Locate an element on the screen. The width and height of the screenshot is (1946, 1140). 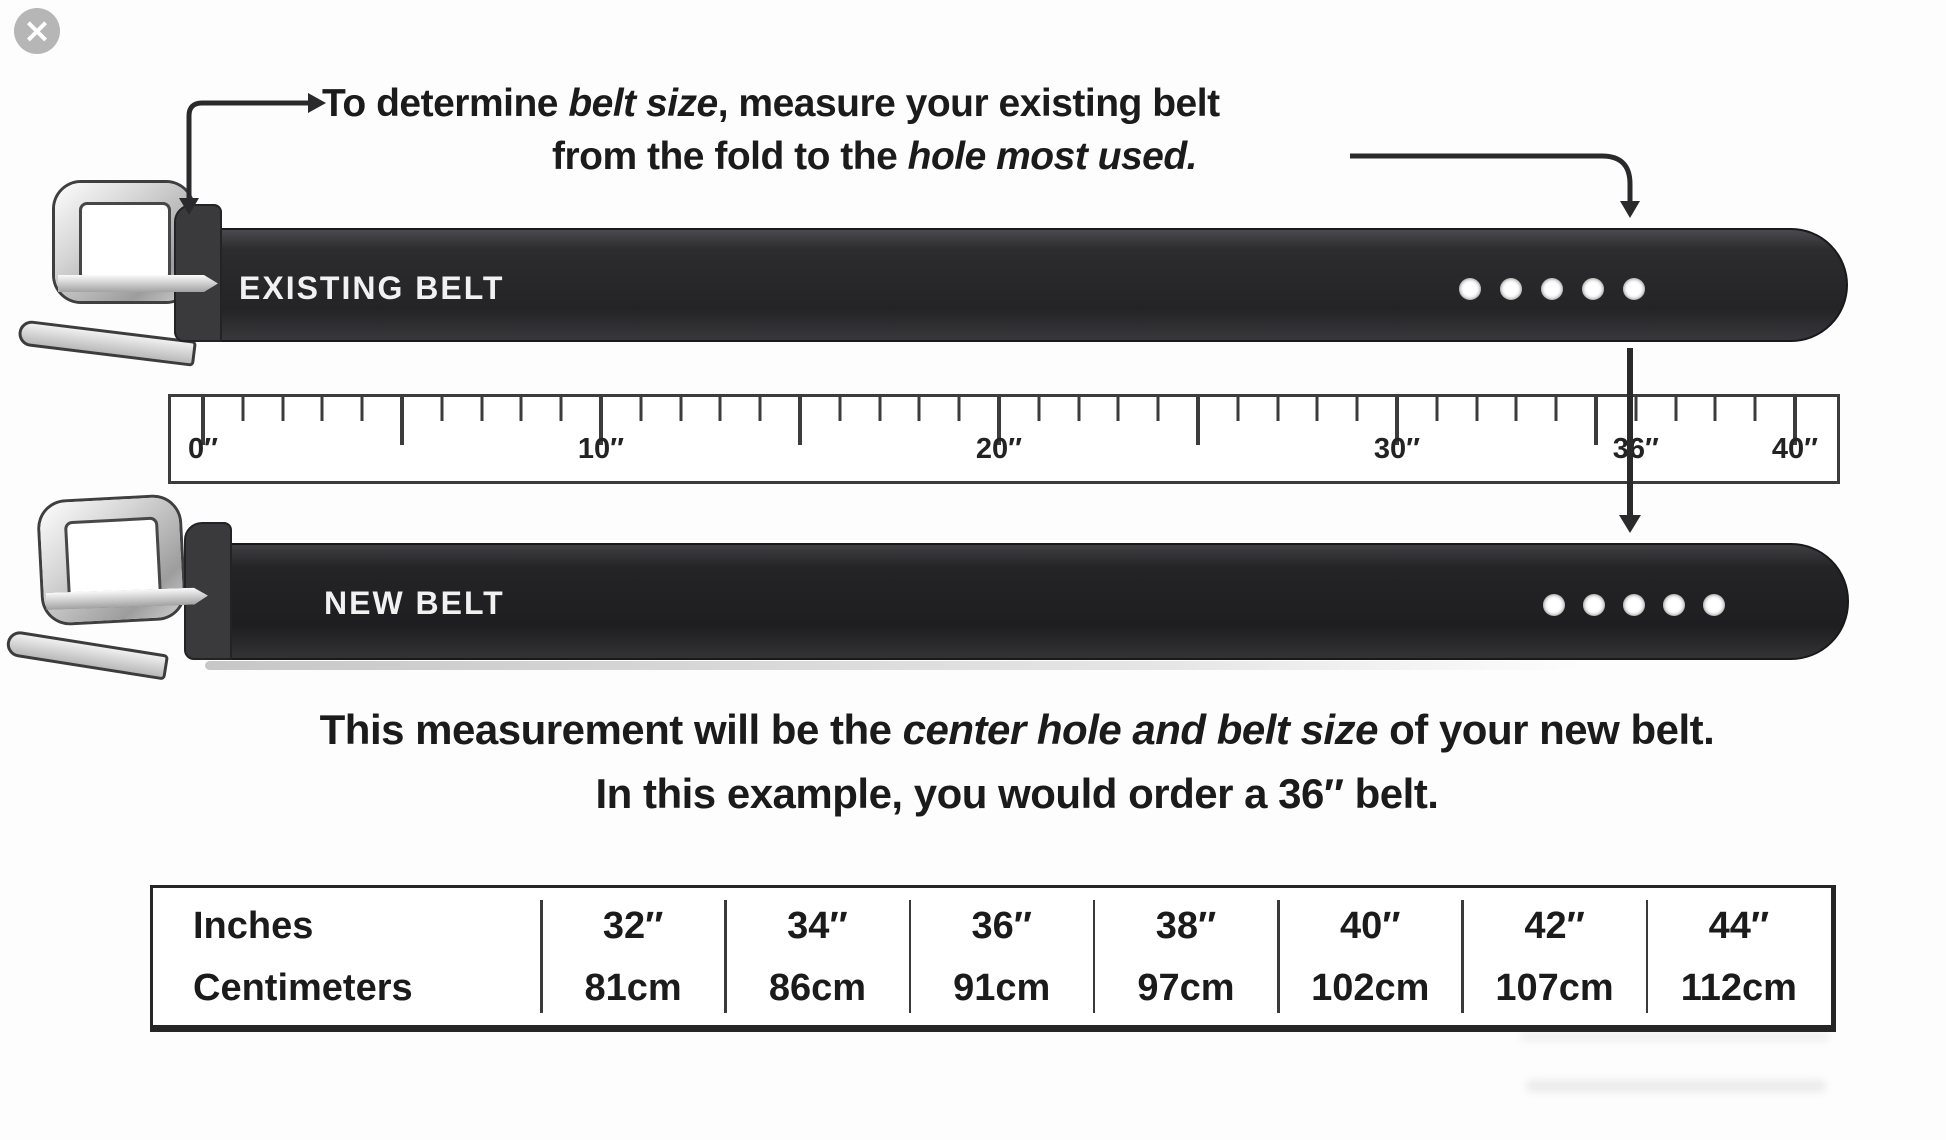
size-column: 36″ 91cm is located at coordinates (1001, 956).